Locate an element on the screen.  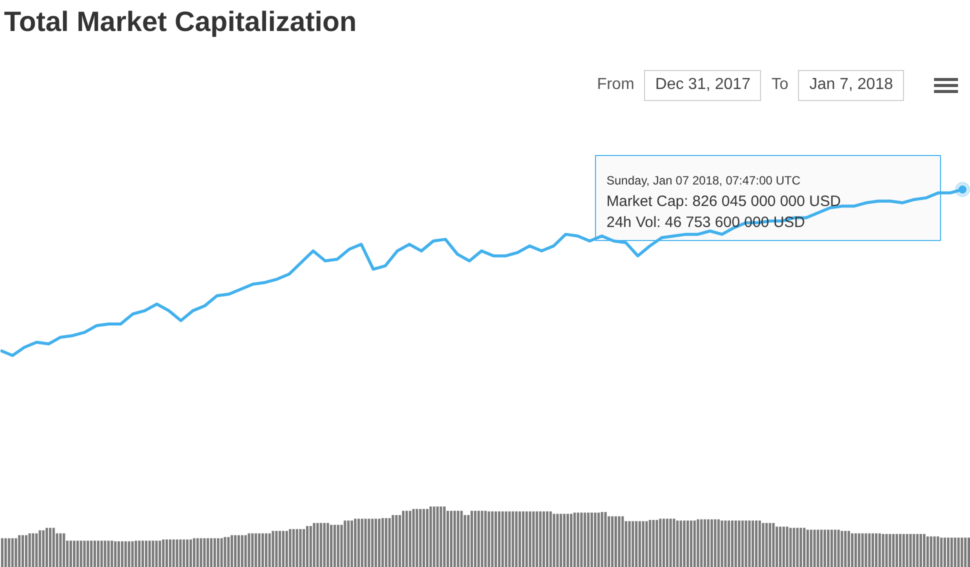
text: To is located at coordinates (779, 85).